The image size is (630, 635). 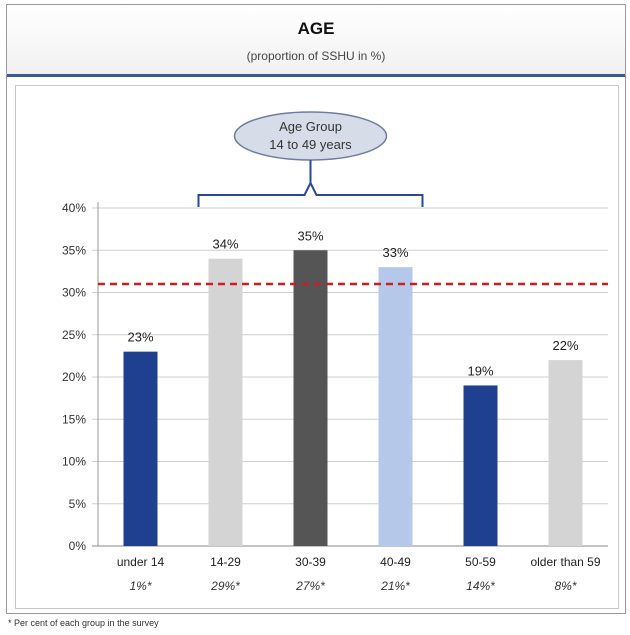 What do you see at coordinates (565, 586) in the screenshot?
I see `category-sub-label: 8%*` at bounding box center [565, 586].